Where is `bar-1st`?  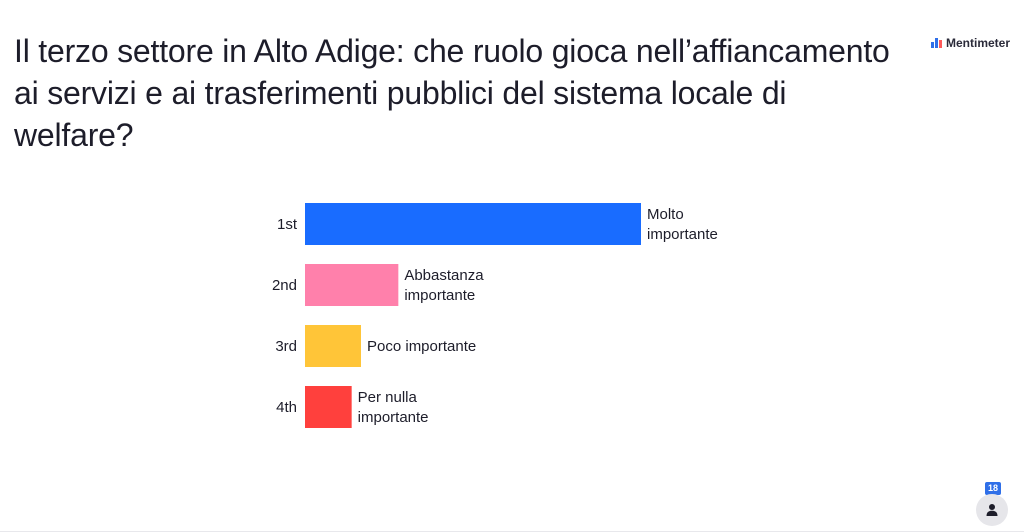
bar-1st is located at coordinates (473, 224).